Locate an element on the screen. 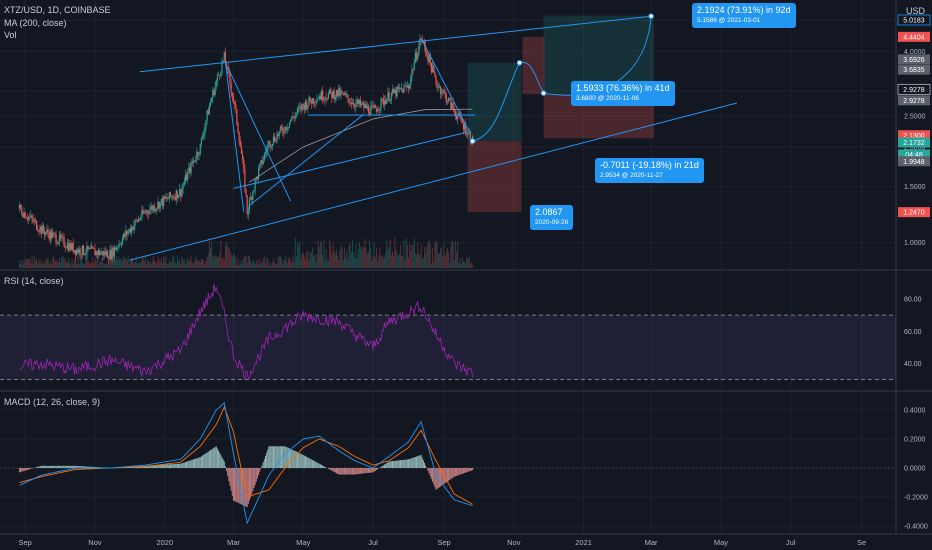 Image resolution: width=932 pixels, height=550 pixels. macd-pane-label: MACD (12, 26, close, 9) is located at coordinates (52, 402).